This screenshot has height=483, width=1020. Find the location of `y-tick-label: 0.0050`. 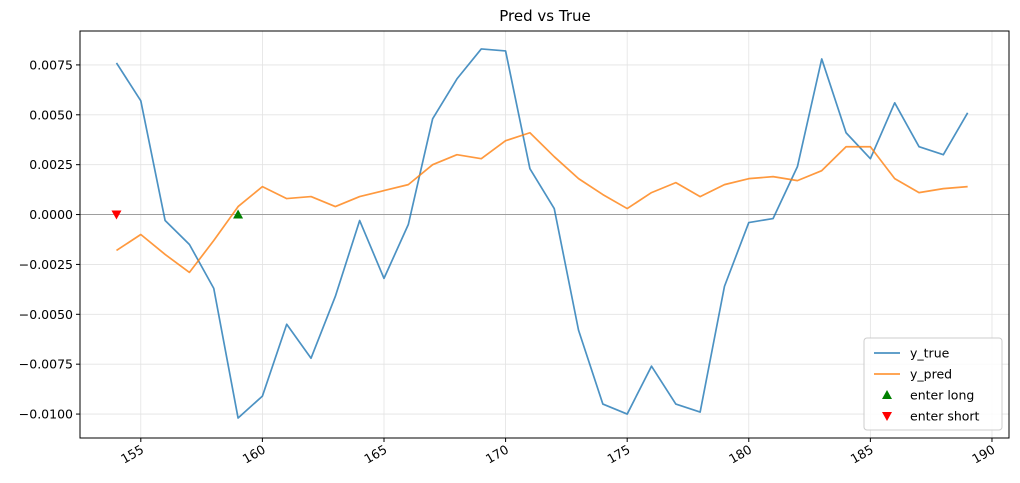

y-tick-label: 0.0050 is located at coordinates (51, 114).